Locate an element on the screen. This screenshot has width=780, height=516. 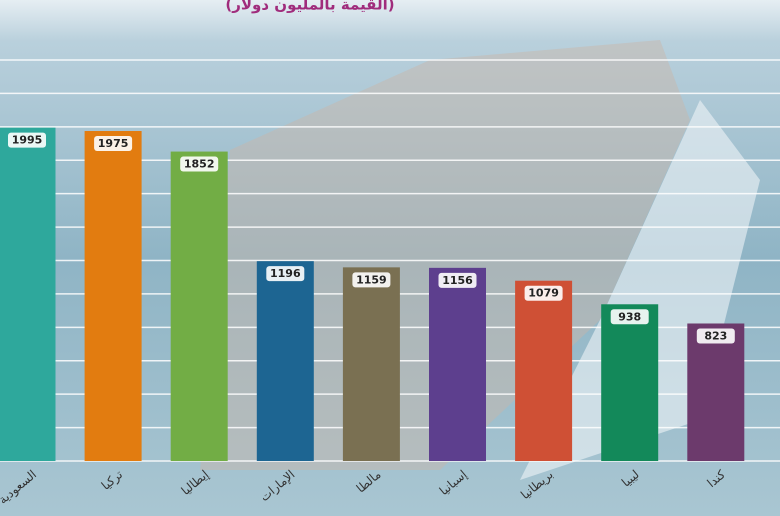
value-label: 1079 is located at coordinates (543, 293).